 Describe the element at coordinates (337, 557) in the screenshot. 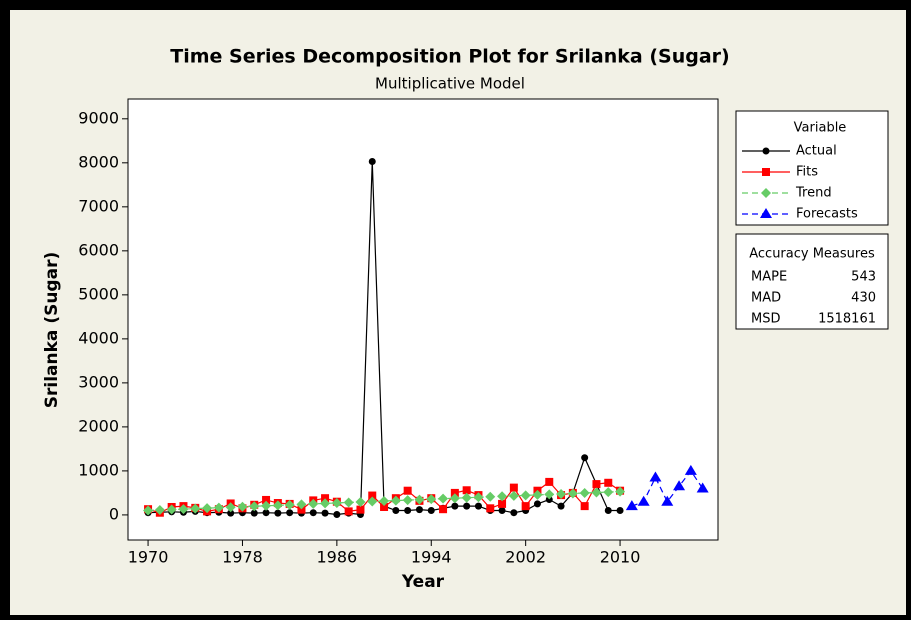

I see `x-tick-label: 1986` at that location.